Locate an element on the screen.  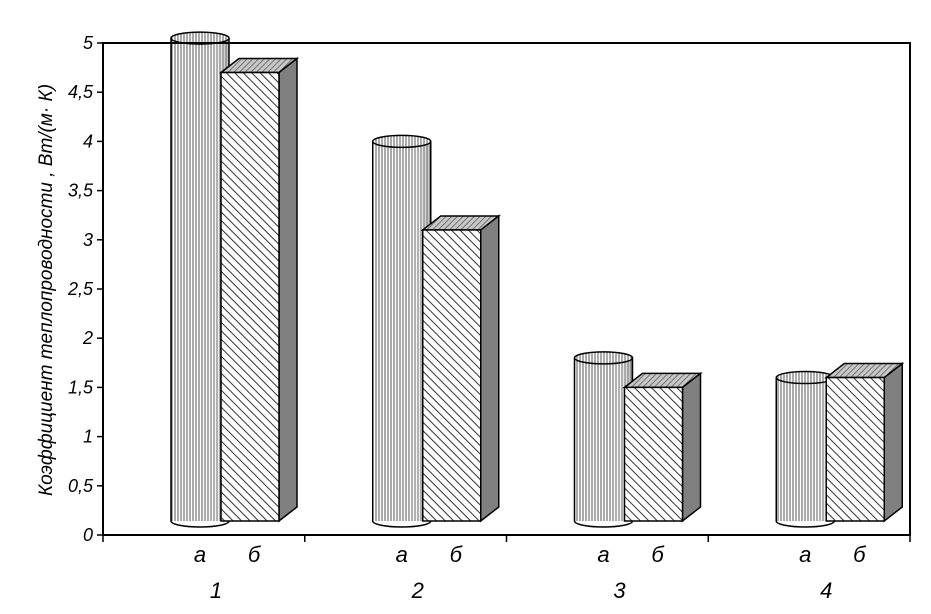
bar-group-1: а б 1 is located at coordinates (235, 317).